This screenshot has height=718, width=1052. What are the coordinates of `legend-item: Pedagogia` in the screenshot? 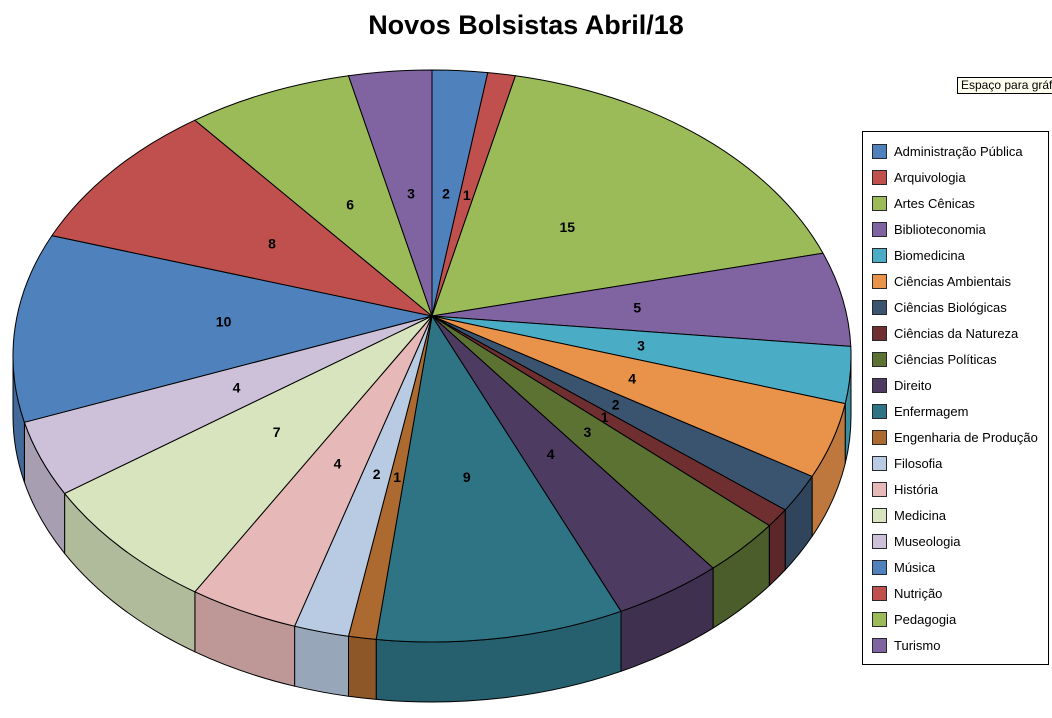 It's located at (955, 619).